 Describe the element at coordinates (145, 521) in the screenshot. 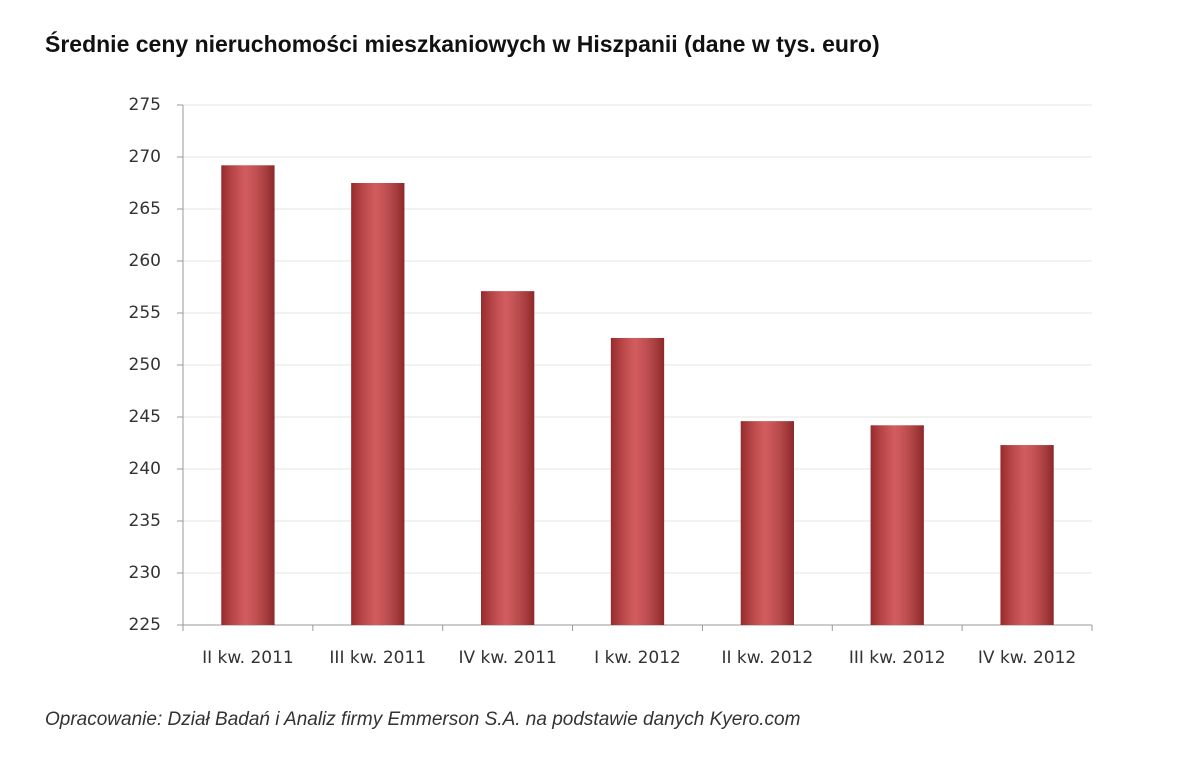

I see `y-tick-label: 235` at that location.